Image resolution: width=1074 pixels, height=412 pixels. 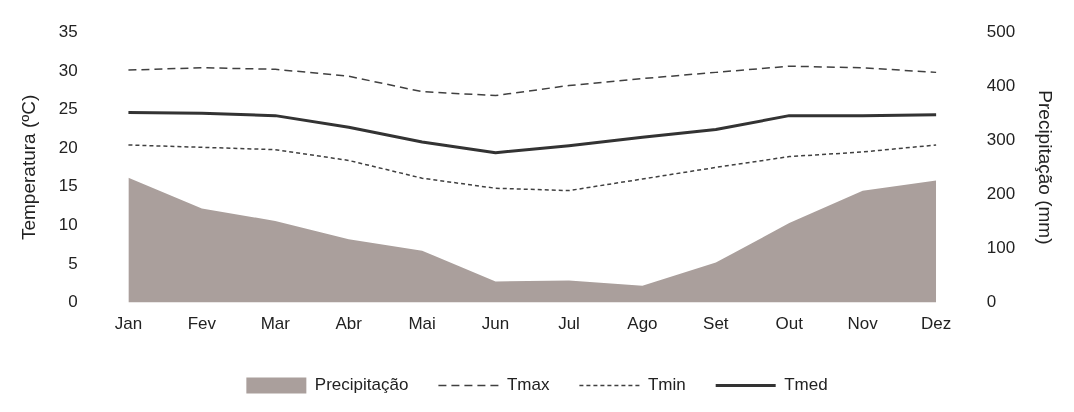 What do you see at coordinates (361, 385) in the screenshot?
I see `legend-label: Precipitação` at bounding box center [361, 385].